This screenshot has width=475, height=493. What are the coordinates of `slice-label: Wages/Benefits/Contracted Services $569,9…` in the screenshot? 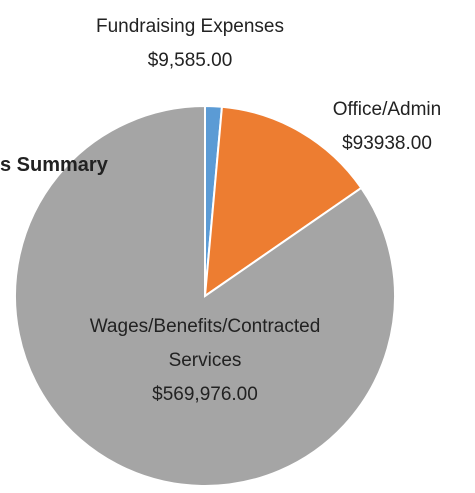 It's located at (205, 361).